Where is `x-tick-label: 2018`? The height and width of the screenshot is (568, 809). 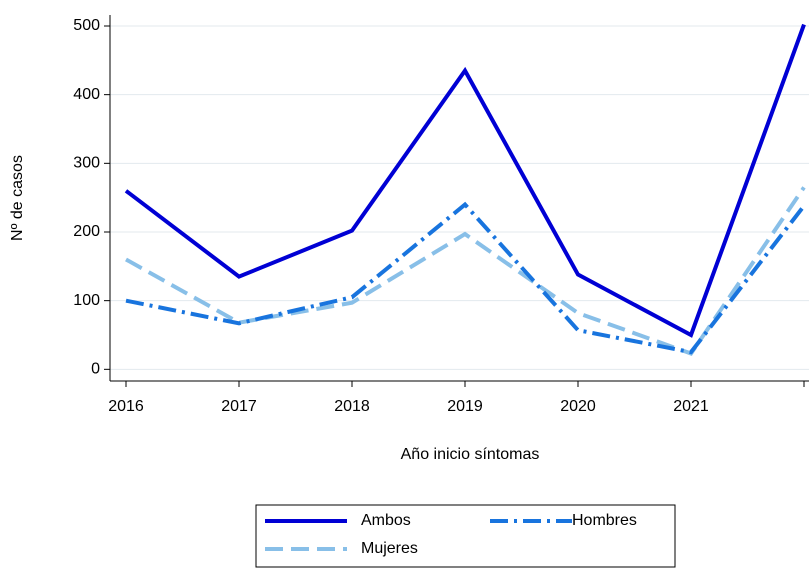
x-tick-label: 2018 is located at coordinates (352, 406).